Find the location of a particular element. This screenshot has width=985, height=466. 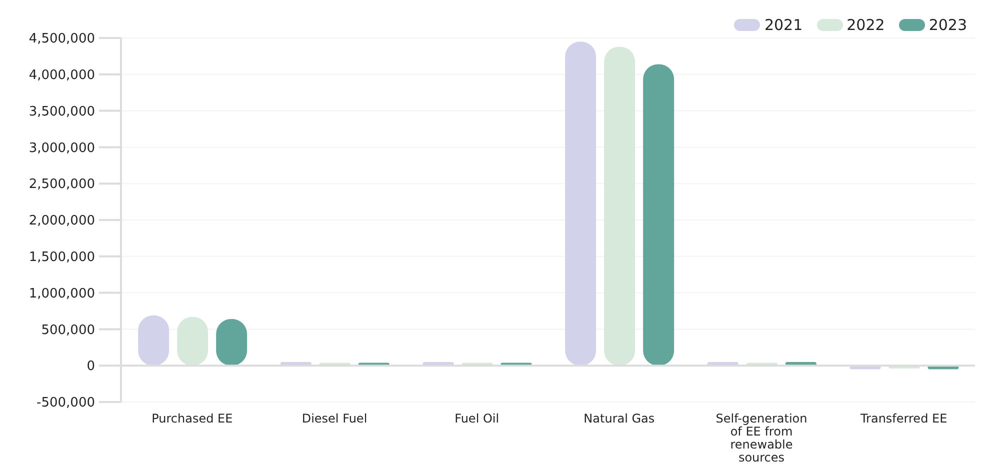

legend-label: 2022 is located at coordinates (865, 25).